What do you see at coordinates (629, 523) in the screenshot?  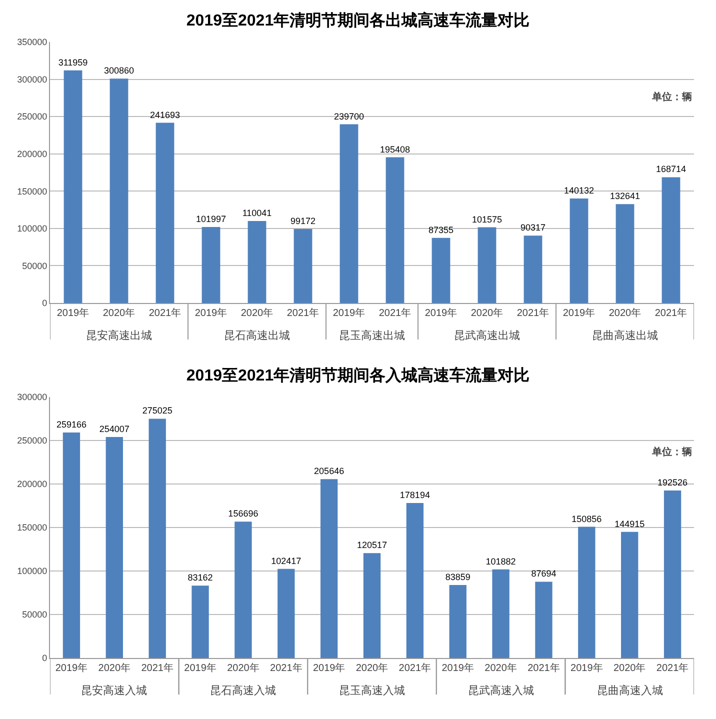 I see `data-label: 144915` at bounding box center [629, 523].